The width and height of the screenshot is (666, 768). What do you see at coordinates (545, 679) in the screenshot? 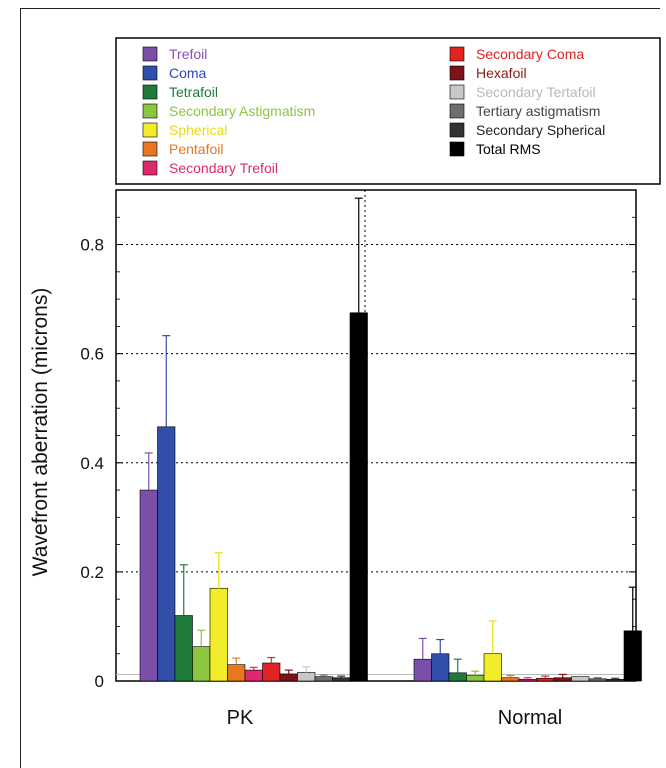
I see `bar-normal-secondary-coma` at bounding box center [545, 679].